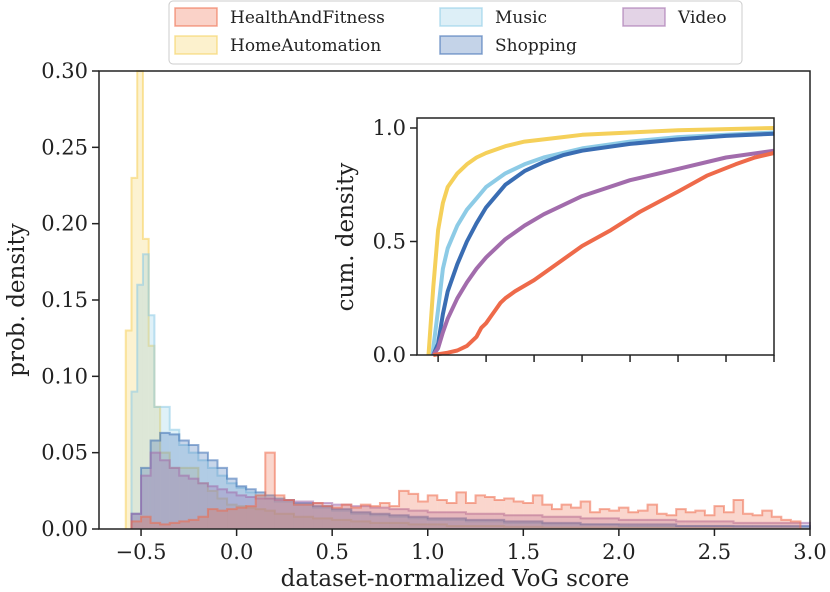 The image size is (830, 592). I want to click on hist-outline, so click(470, 480).